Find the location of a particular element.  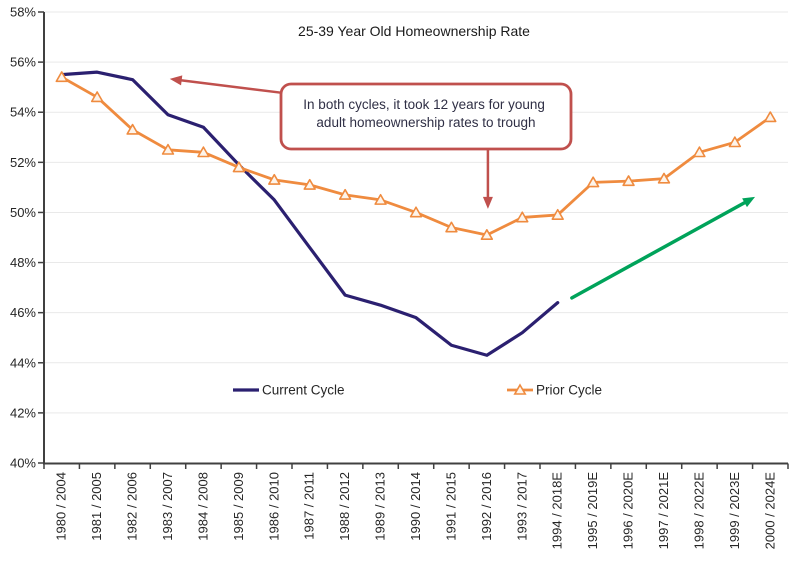

x-tick-label: 1989 / 2013 is located at coordinates (380, 506).